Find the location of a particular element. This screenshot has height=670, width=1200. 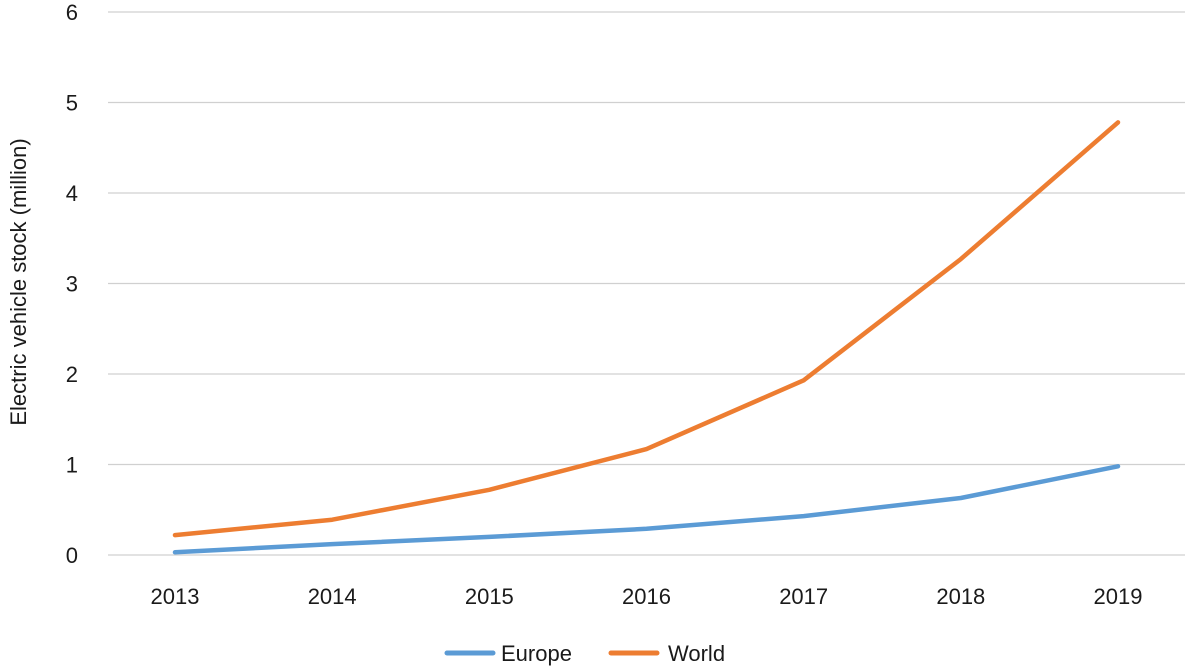

y-axis-title: Electric vehicle stock (million) is located at coordinates (18, 281).